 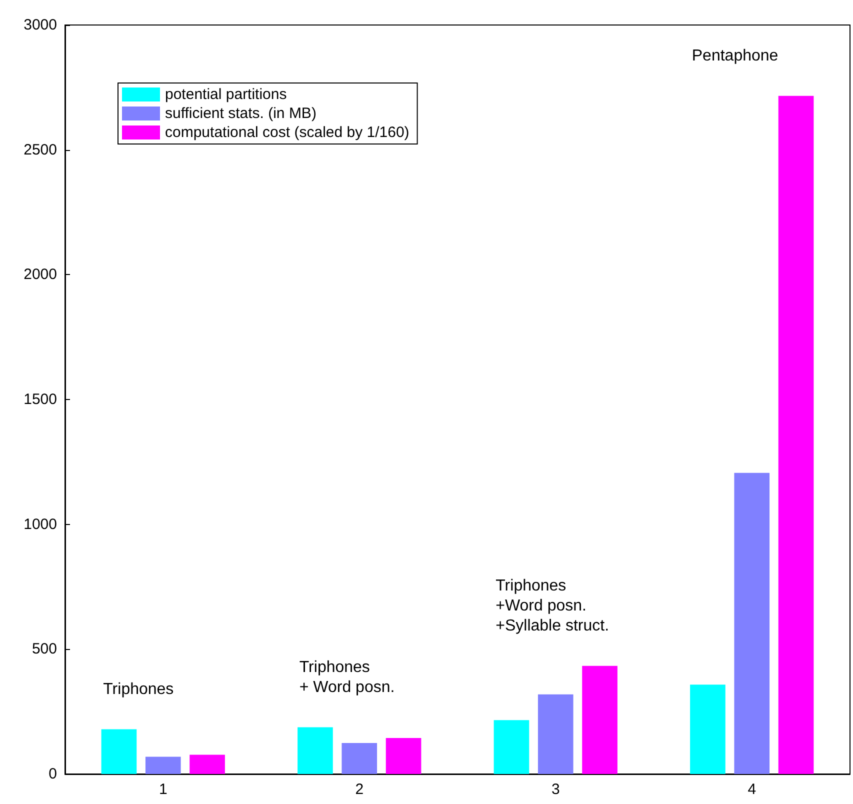 What do you see at coordinates (752, 789) in the screenshot?
I see `x-tick-label: 4` at bounding box center [752, 789].